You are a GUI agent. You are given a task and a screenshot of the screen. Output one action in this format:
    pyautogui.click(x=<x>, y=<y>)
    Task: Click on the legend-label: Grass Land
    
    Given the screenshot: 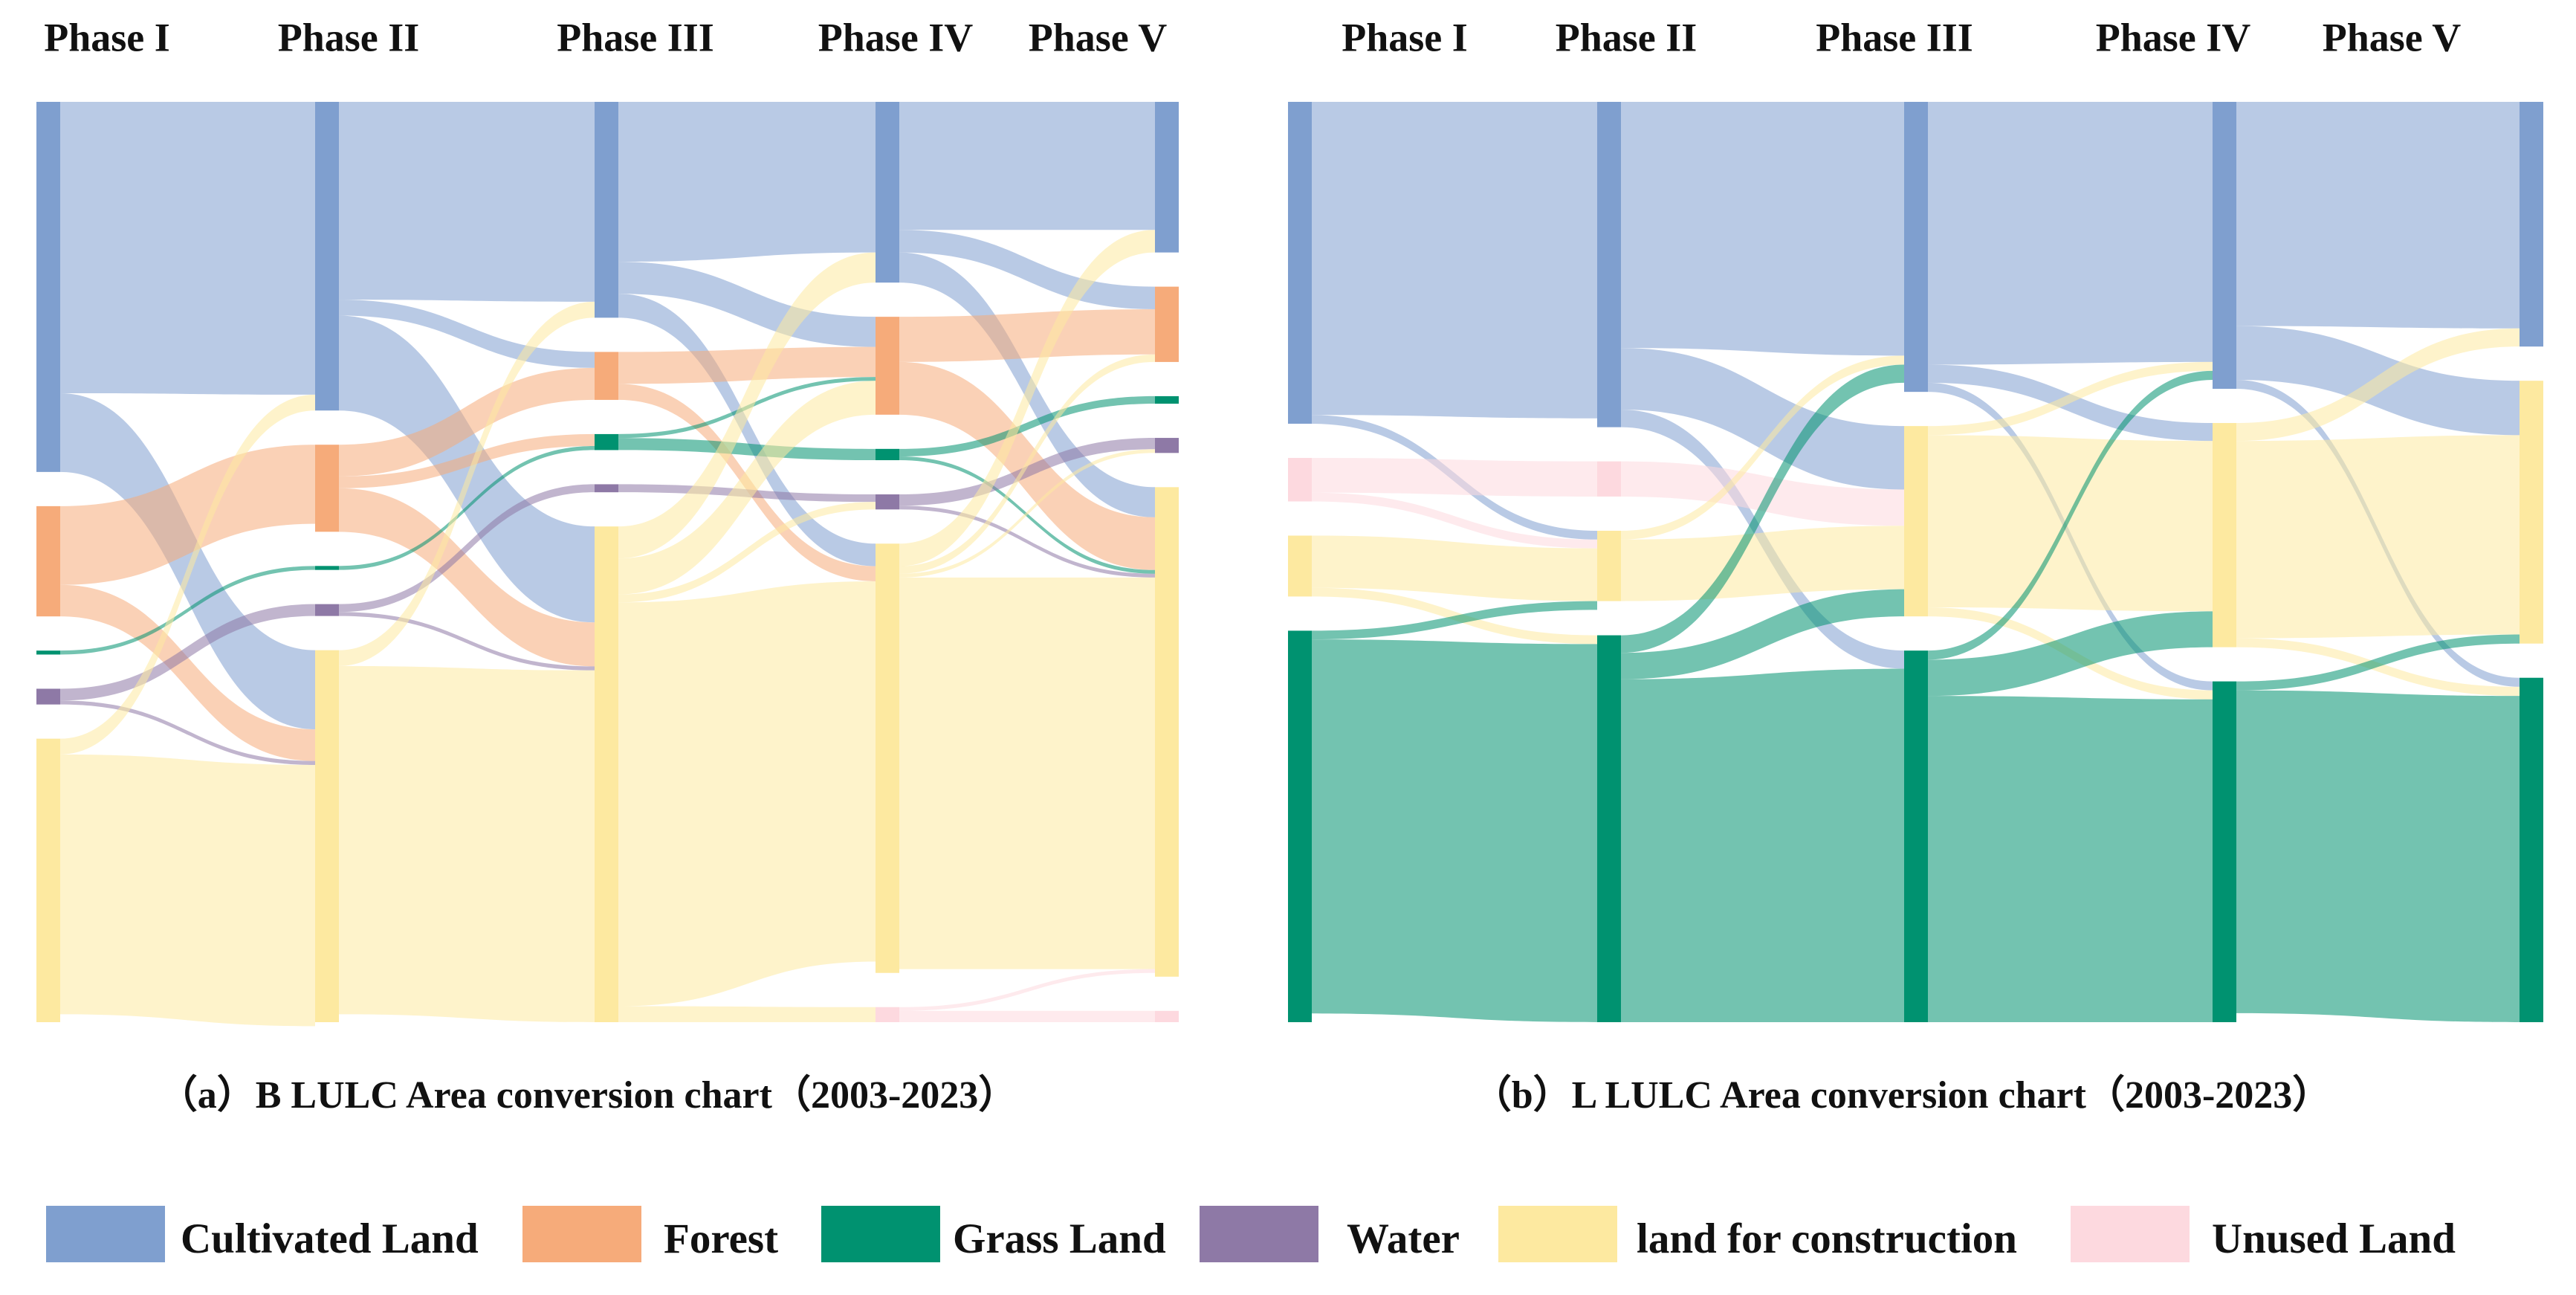 What is the action you would take?
    pyautogui.click(x=1059, y=1238)
    